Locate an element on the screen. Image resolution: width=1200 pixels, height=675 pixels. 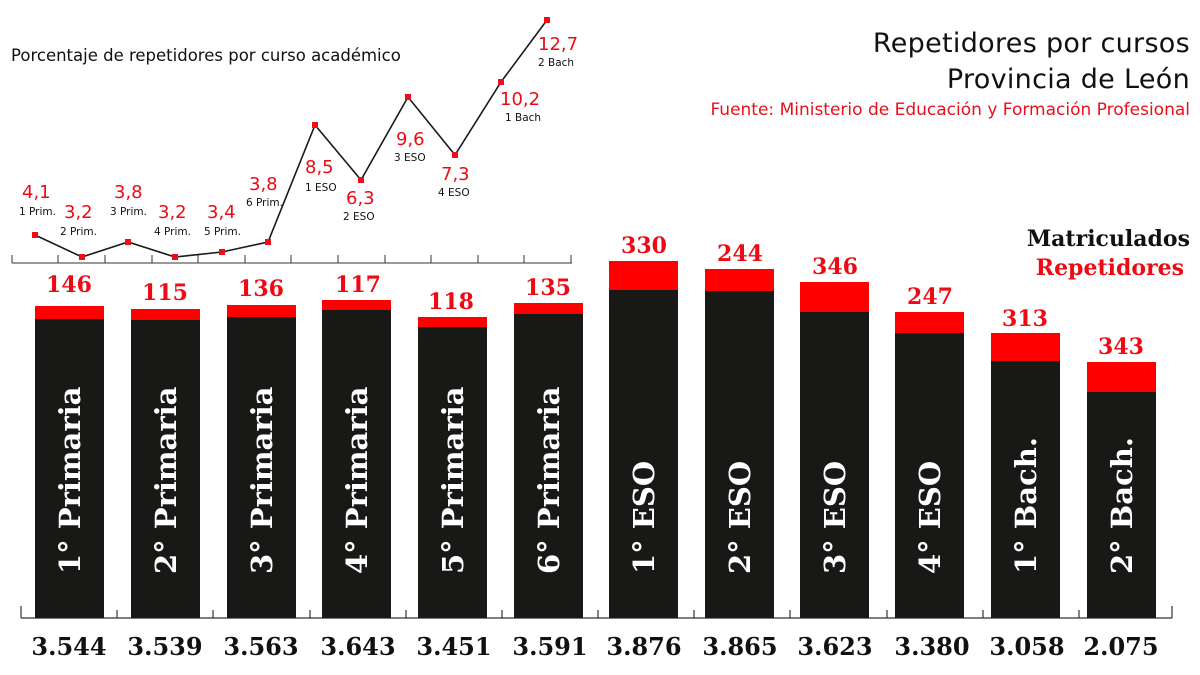
enrolled-value: 3.865 is located at coordinates (740, 646).